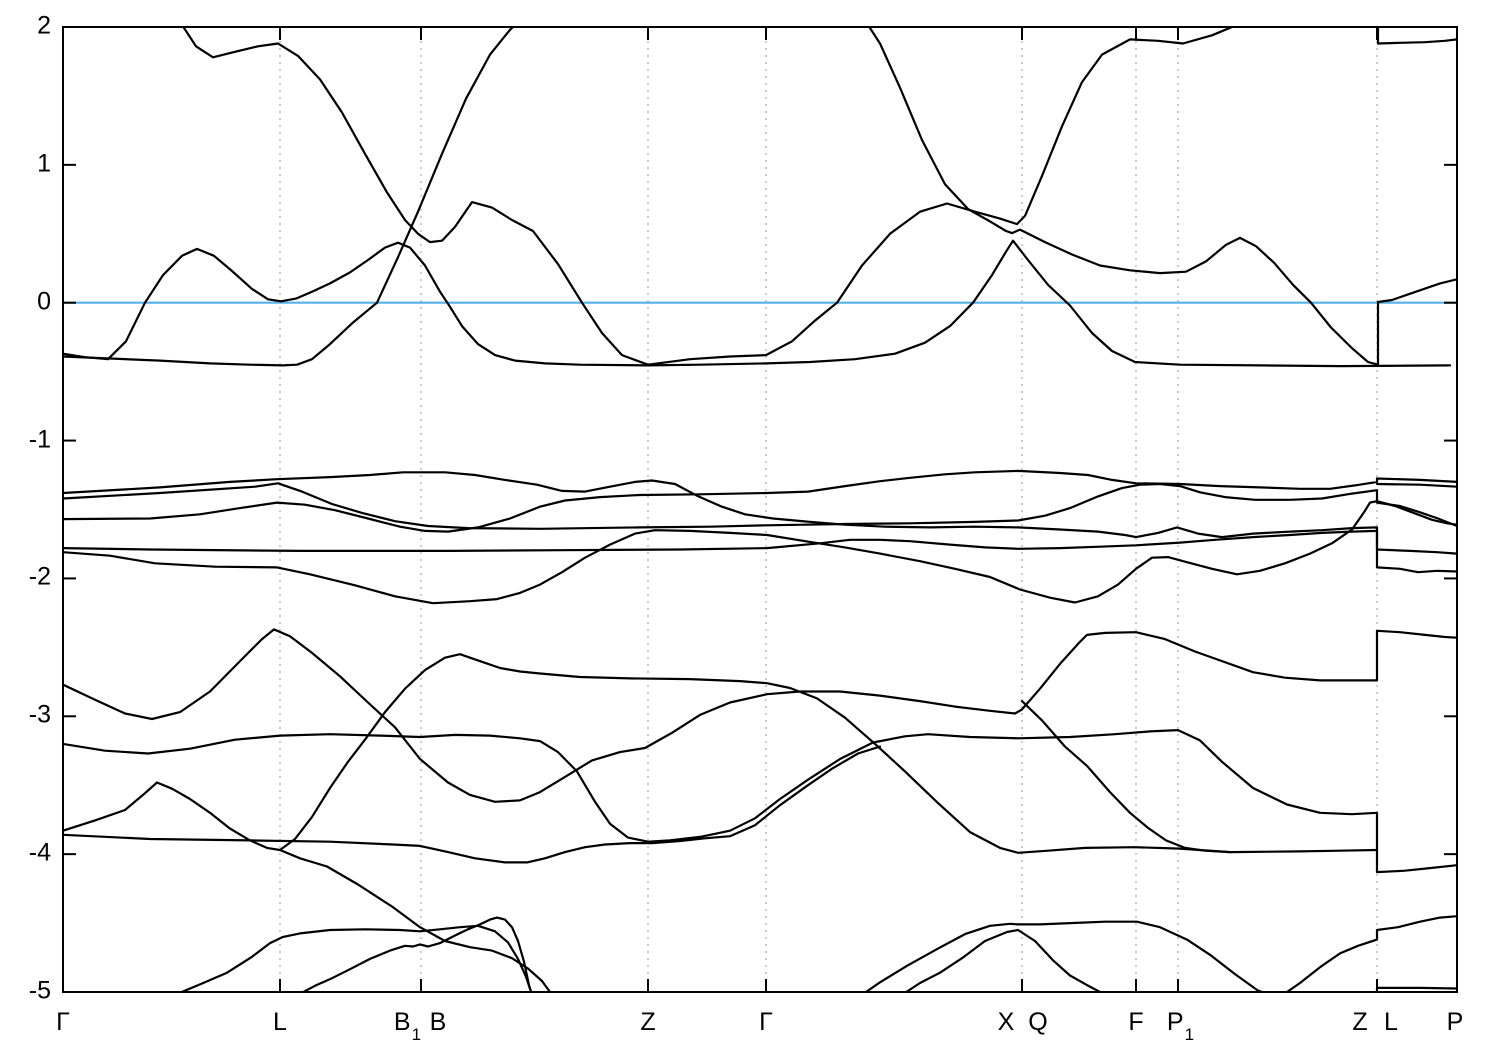 This screenshot has height=1050, width=1500. I want to click on y-axis-label: -3, so click(39, 714).